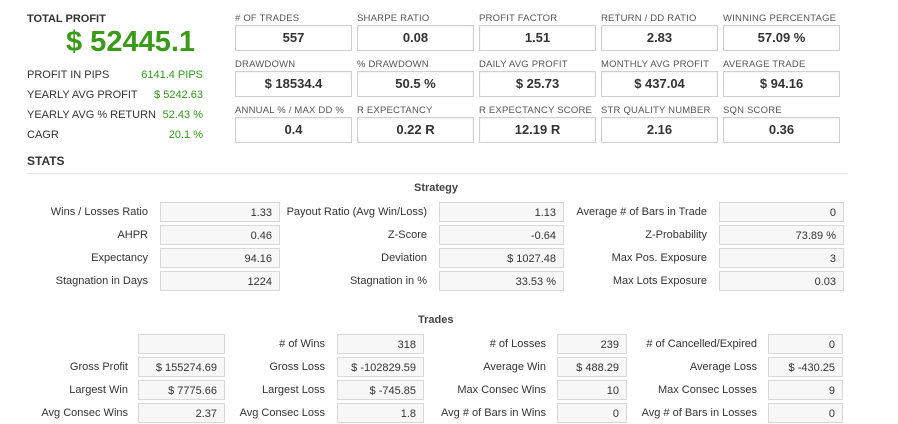 The height and width of the screenshot is (424, 898). Describe the element at coordinates (655, 64) in the screenshot. I see `kpi-label: MONTHLY AVG PROFIT` at that location.